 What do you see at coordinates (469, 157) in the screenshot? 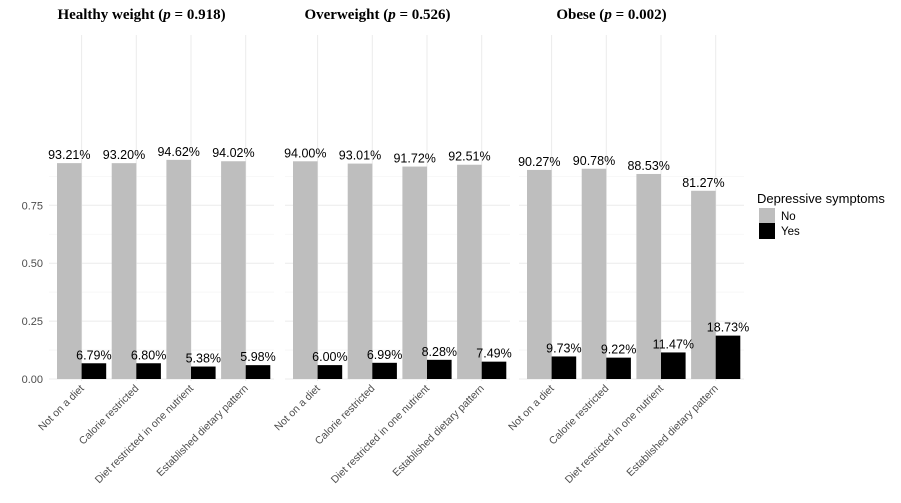
I see `data-label: 92.51%` at bounding box center [469, 157].